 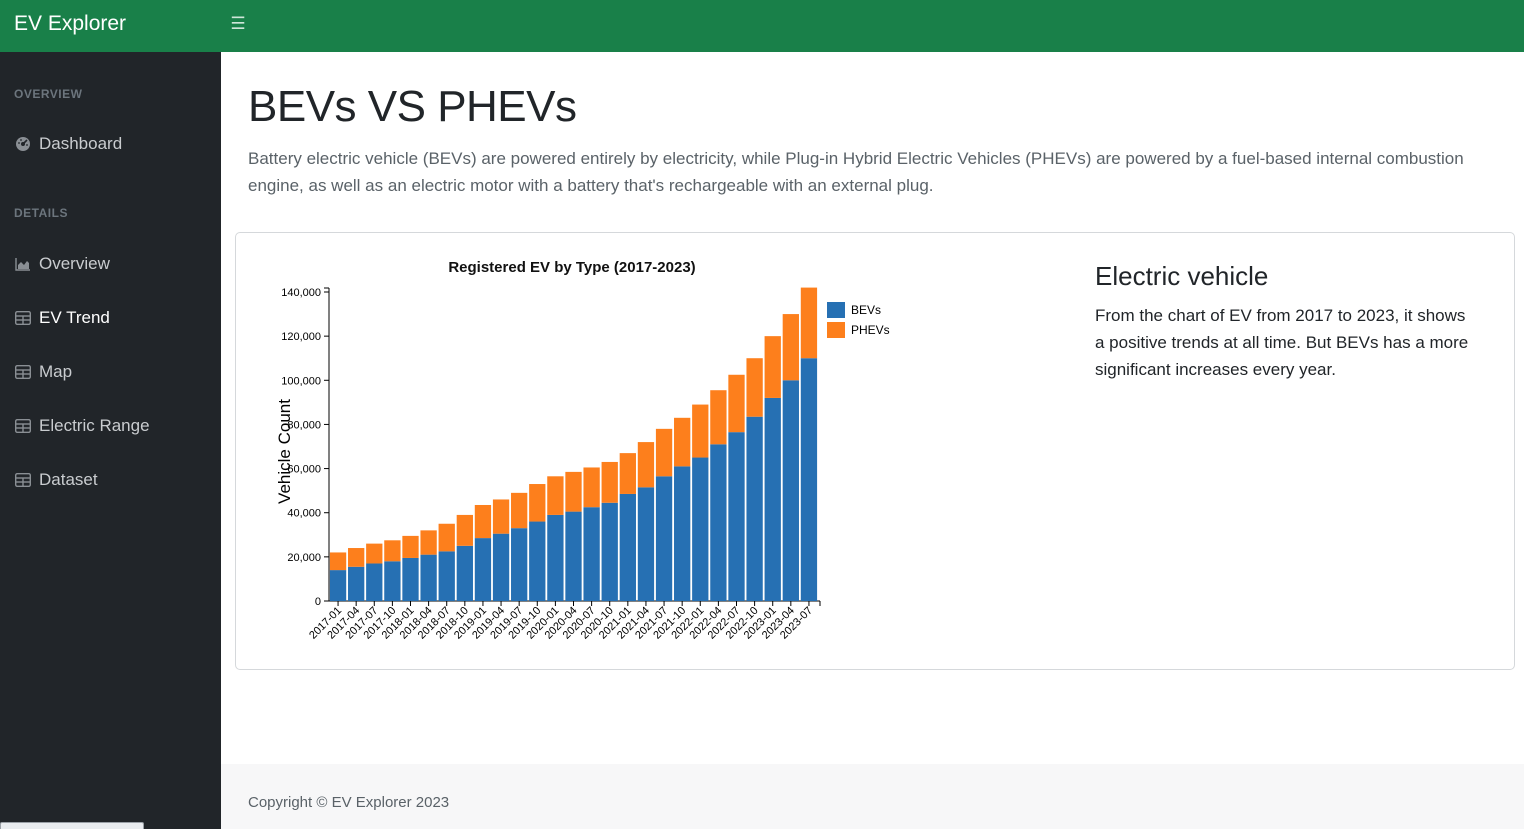 What do you see at coordinates (872, 796) in the screenshot?
I see `footer: Copyright © EV Explorer 2023` at bounding box center [872, 796].